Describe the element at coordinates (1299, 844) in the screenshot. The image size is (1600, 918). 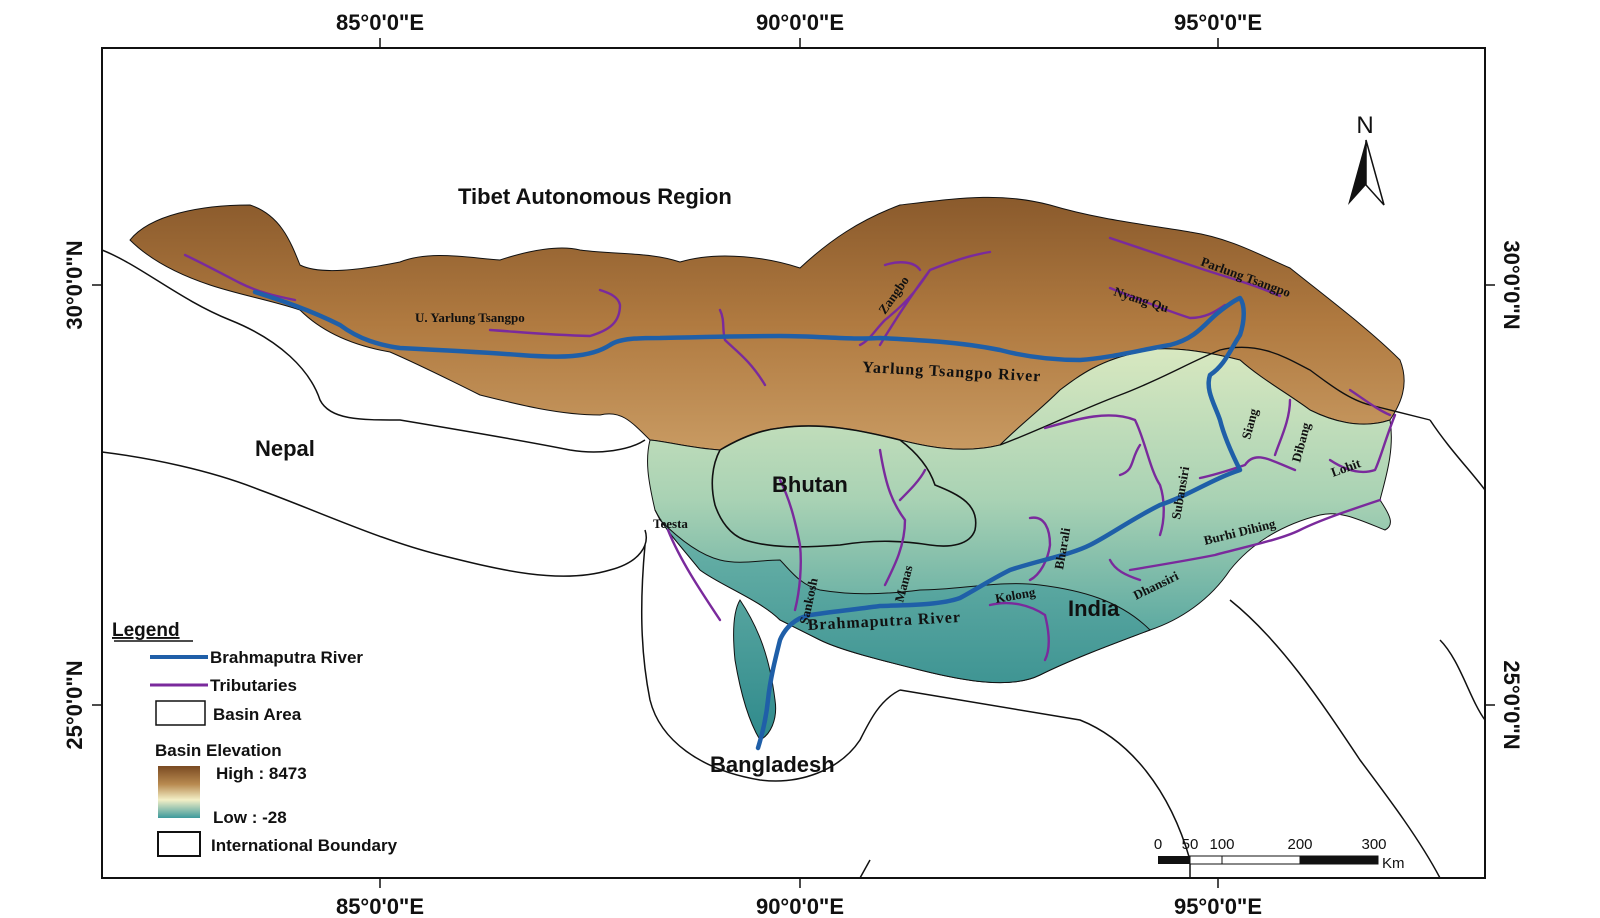
I see `scale-tick-200: 200` at that location.